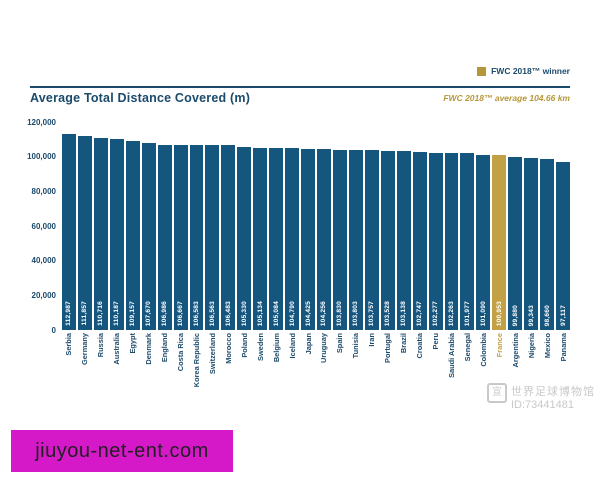  What do you see at coordinates (196, 237) in the screenshot?
I see `bar-korea-republic: 106,583` at bounding box center [196, 237].